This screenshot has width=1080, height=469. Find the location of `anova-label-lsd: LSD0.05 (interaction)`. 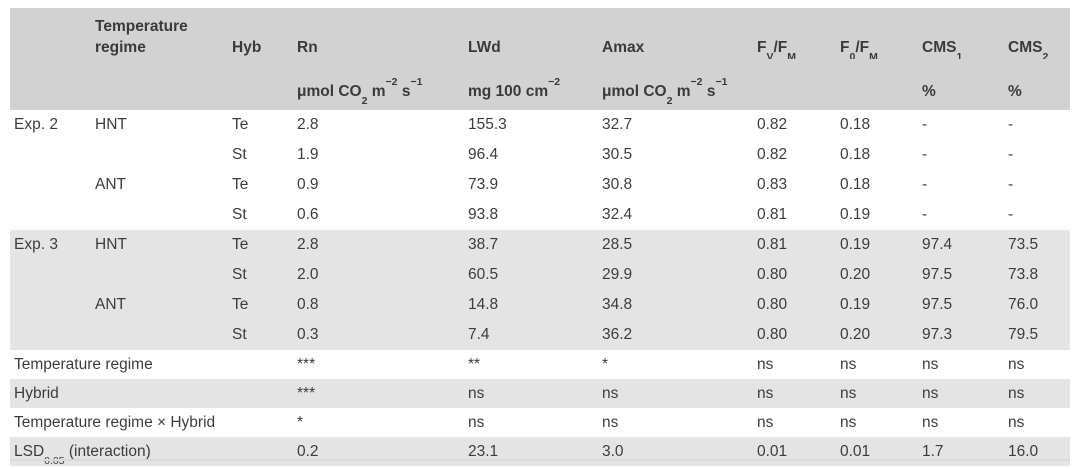

anova-label-lsd: LSD0.05 (interaction) is located at coordinates (151, 451).